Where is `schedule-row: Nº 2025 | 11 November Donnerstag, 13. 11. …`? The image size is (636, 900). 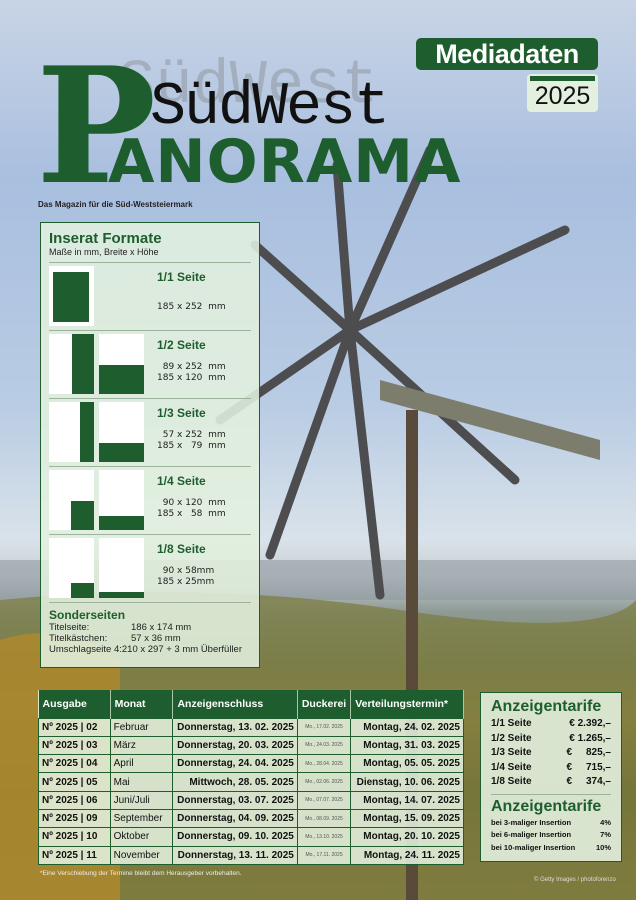
schedule-row: Nº 2025 | 11 November Donnerstag, 13. 11. … is located at coordinates (251, 855).